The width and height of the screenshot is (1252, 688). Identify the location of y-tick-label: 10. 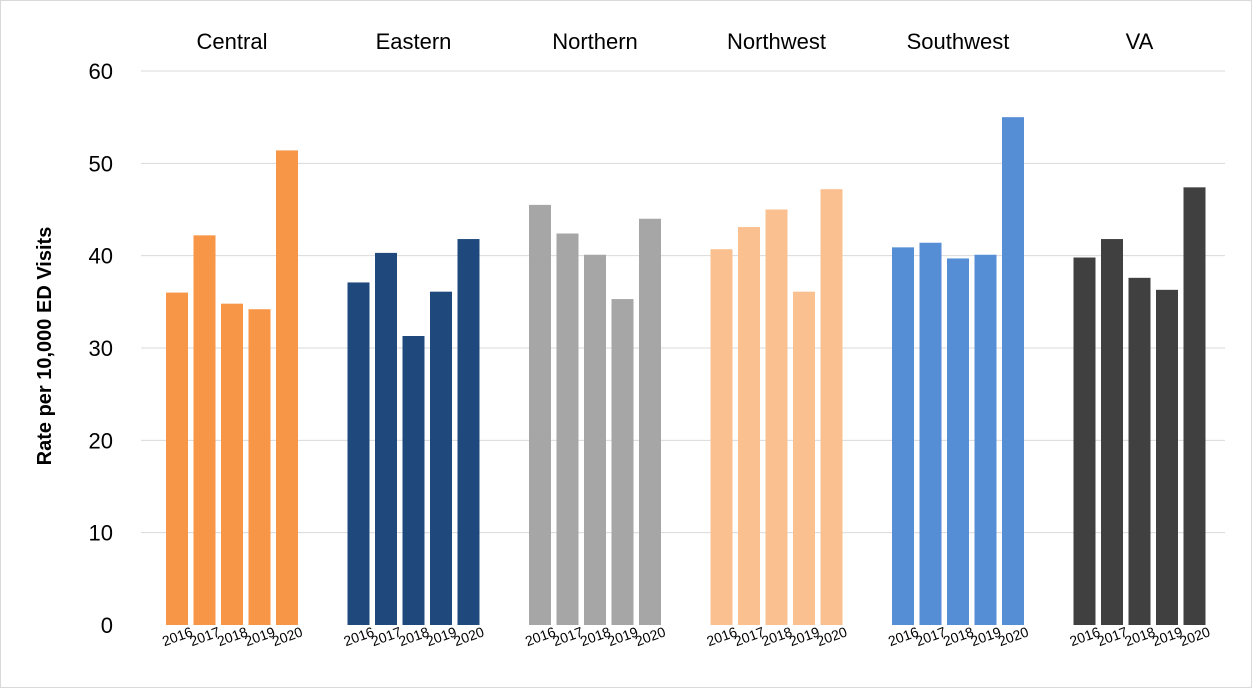
(101, 533).